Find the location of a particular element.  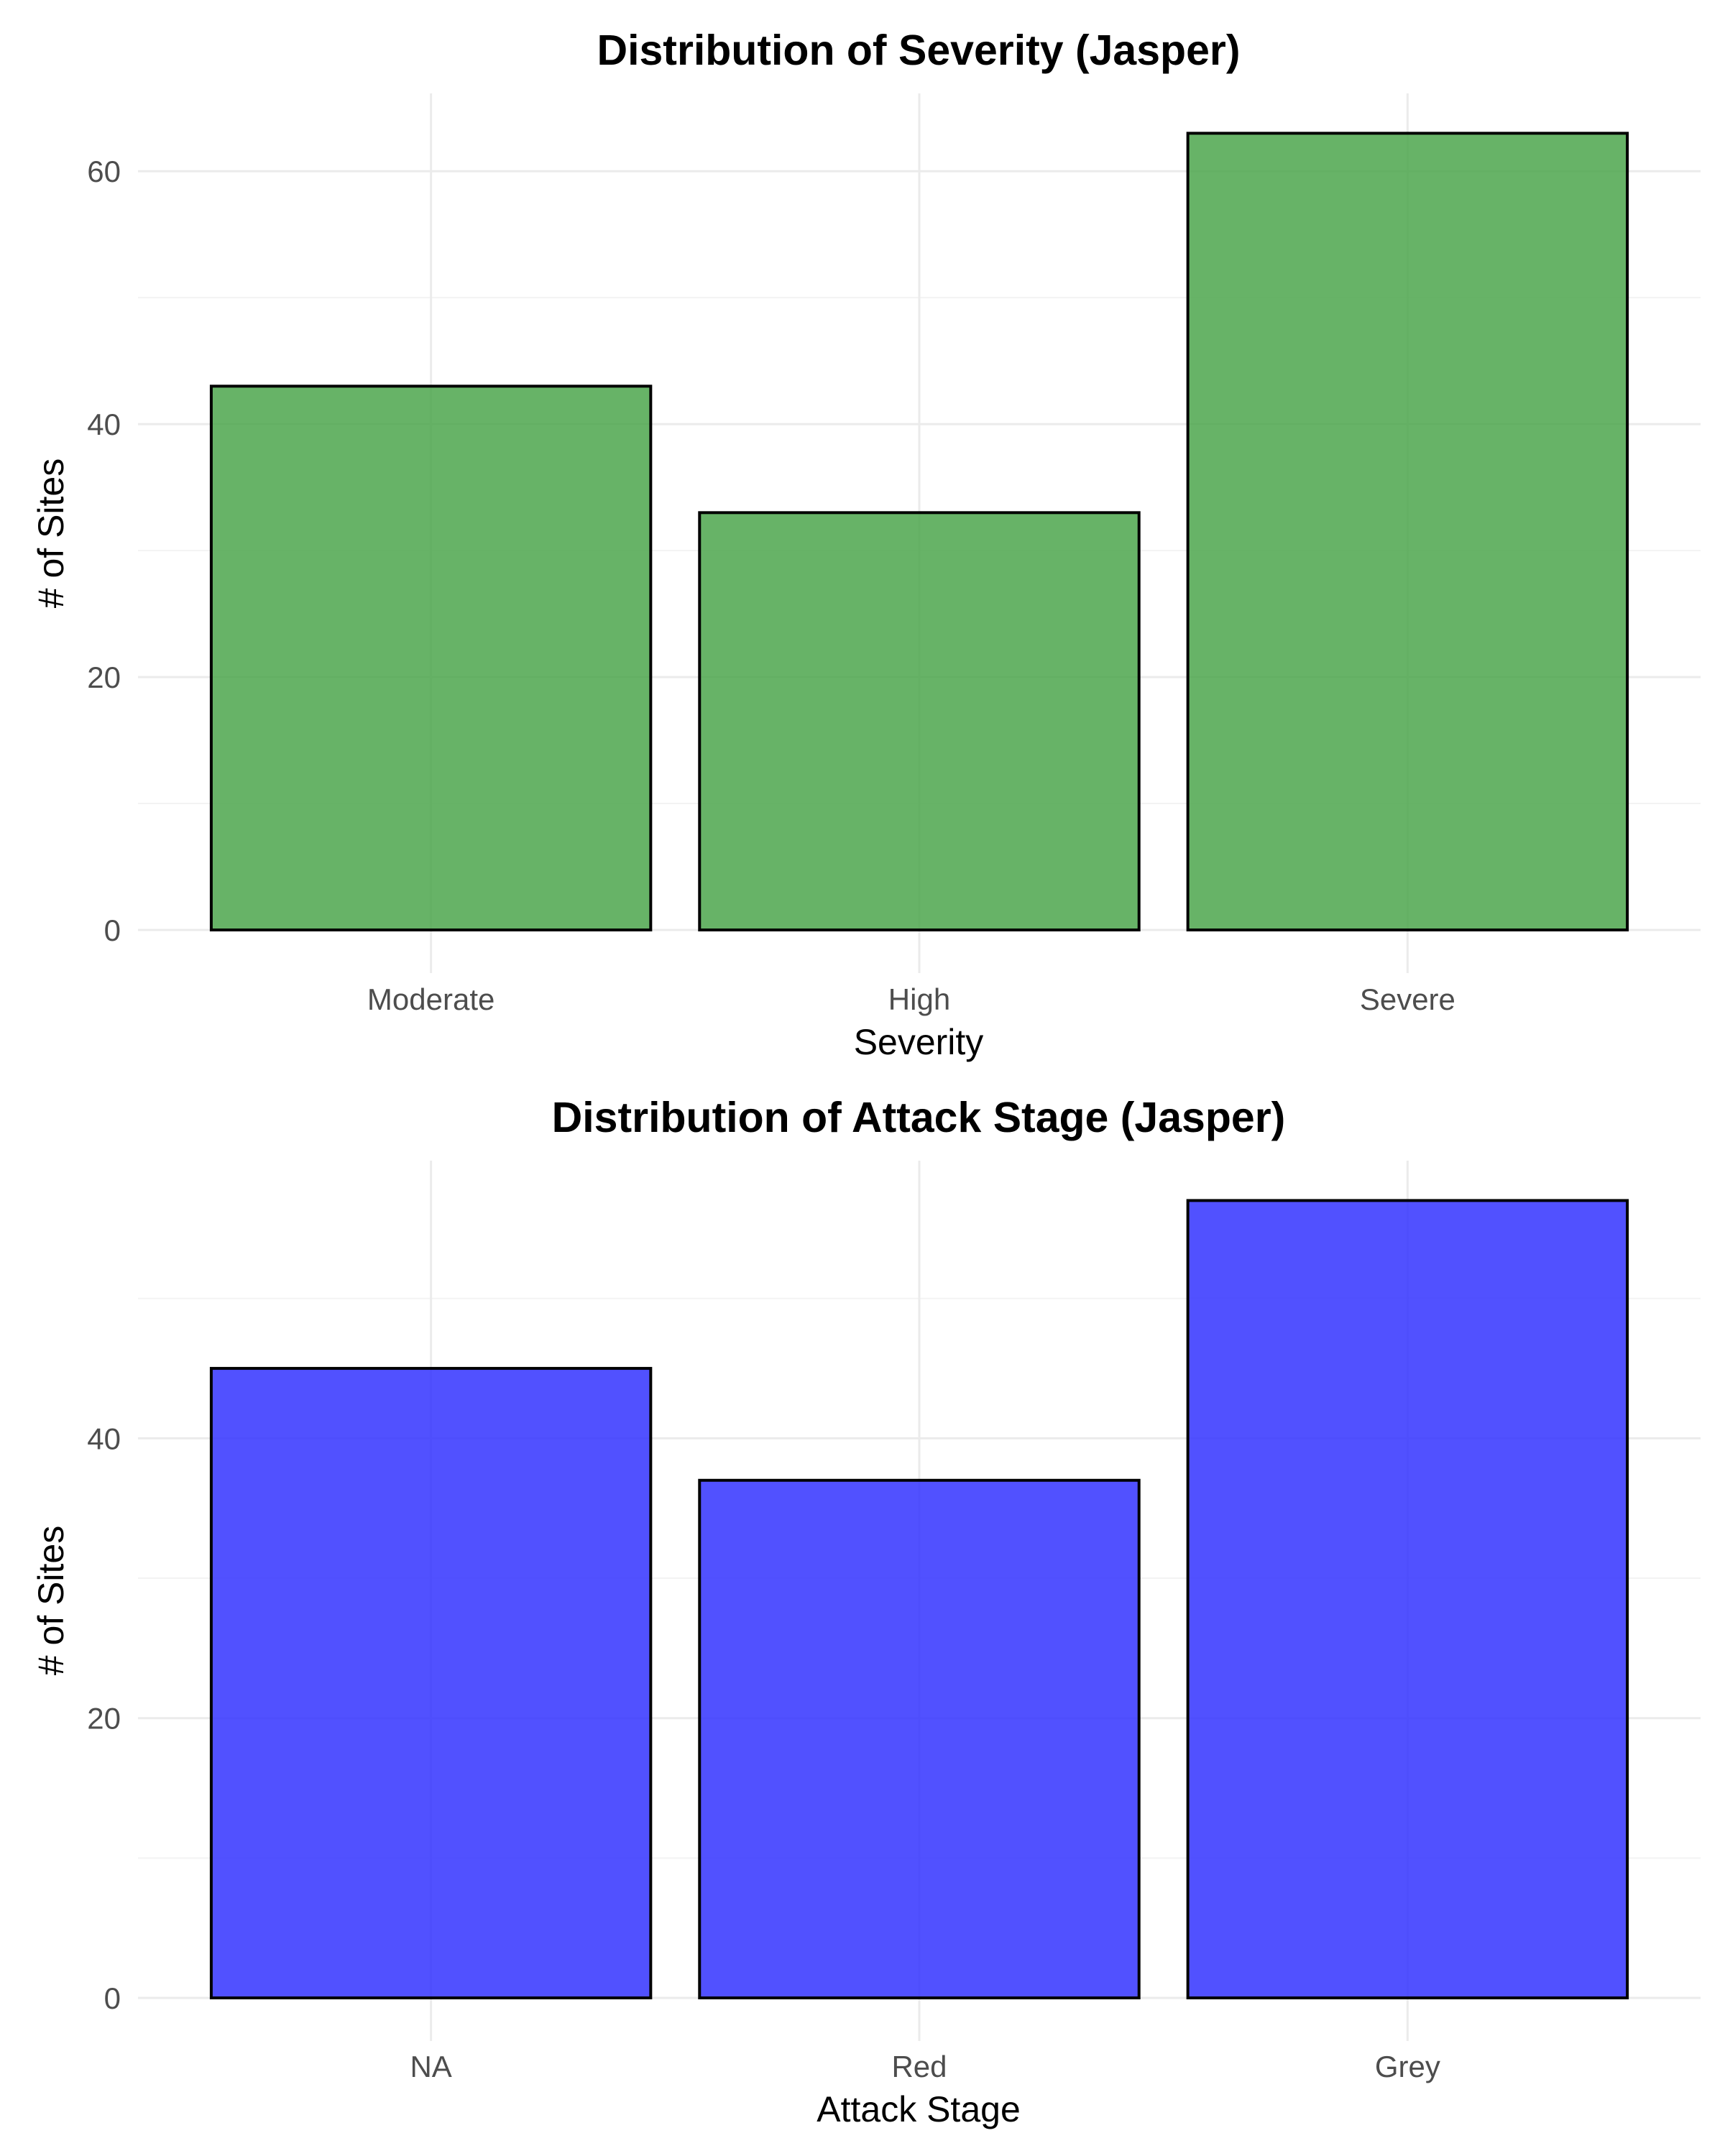

y-tick-labels: 0 20 40 60 is located at coordinates (104, 551).